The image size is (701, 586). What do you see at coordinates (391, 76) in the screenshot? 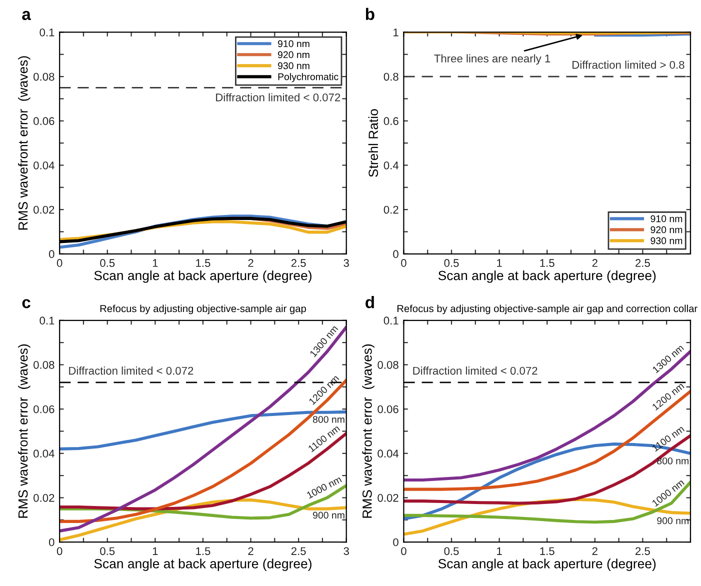
I see `y-tick-label: 0.8` at bounding box center [391, 76].